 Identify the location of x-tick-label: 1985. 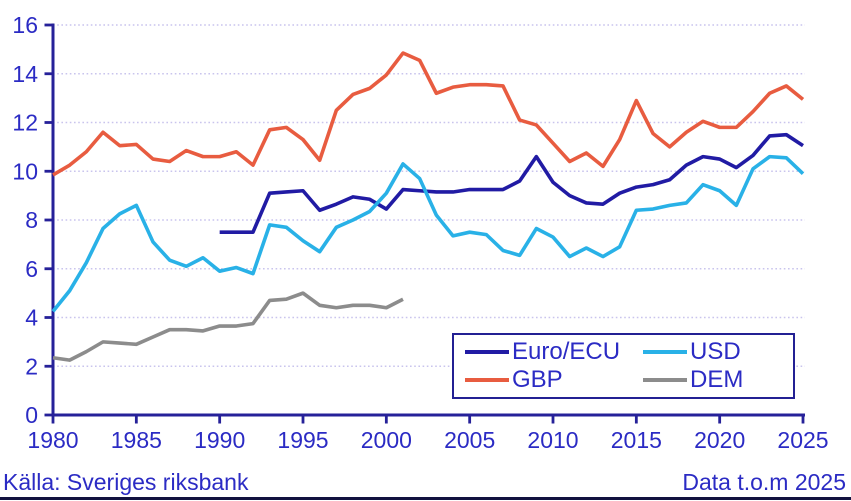
(136, 440).